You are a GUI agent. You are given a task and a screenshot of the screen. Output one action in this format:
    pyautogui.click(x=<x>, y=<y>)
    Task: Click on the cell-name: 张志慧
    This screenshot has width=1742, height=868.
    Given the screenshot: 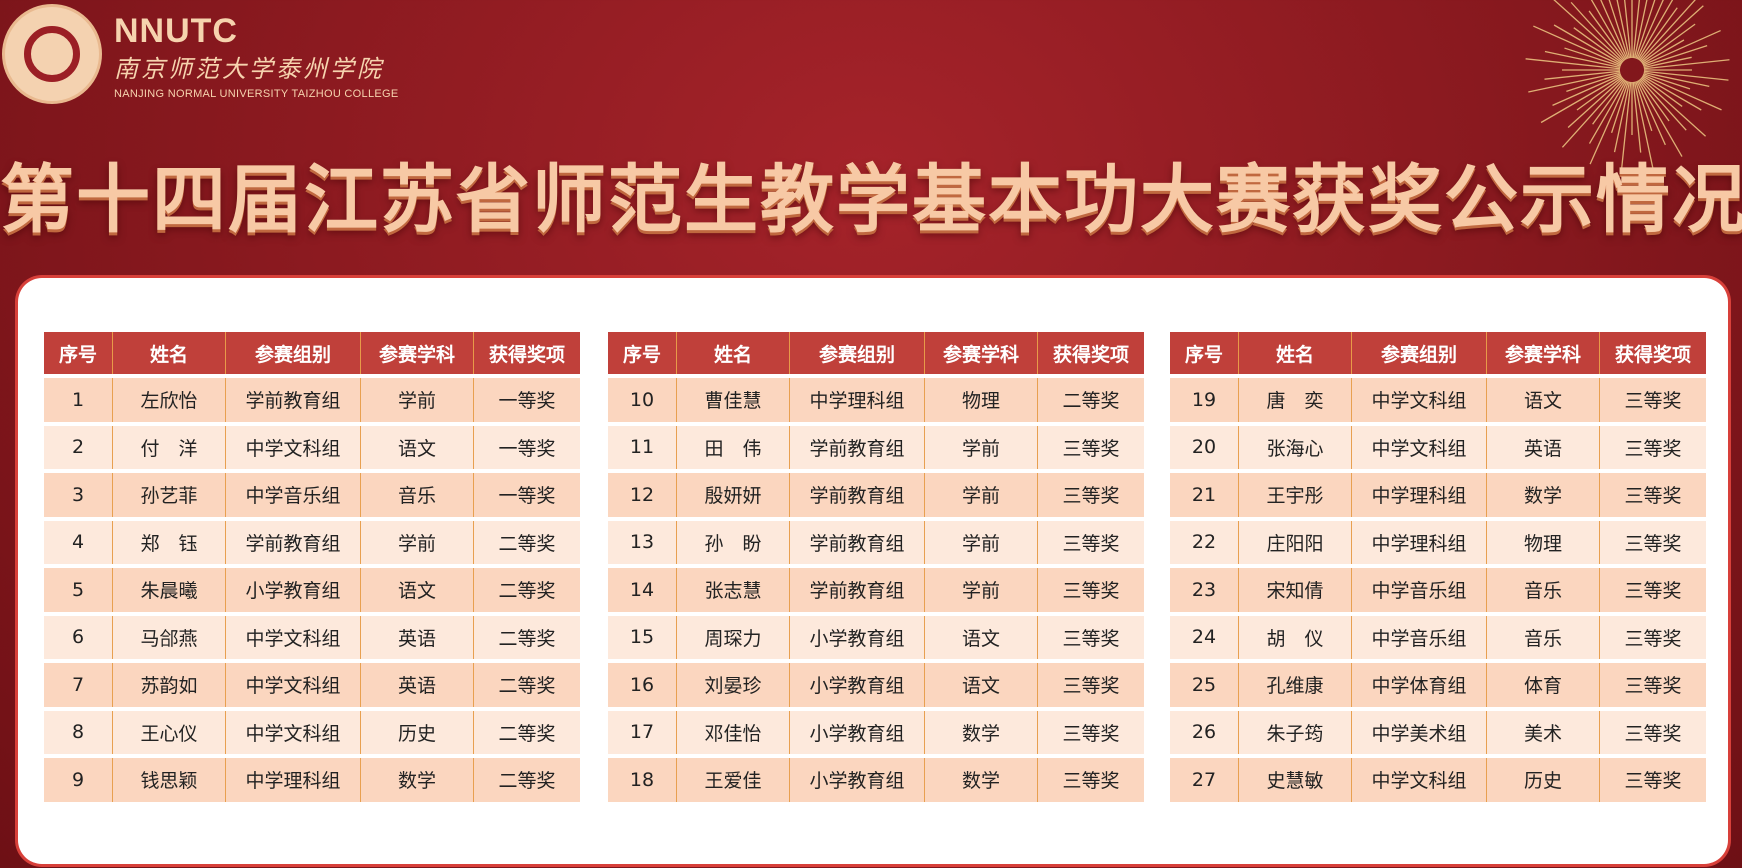 What is the action you would take?
    pyautogui.click(x=733, y=590)
    